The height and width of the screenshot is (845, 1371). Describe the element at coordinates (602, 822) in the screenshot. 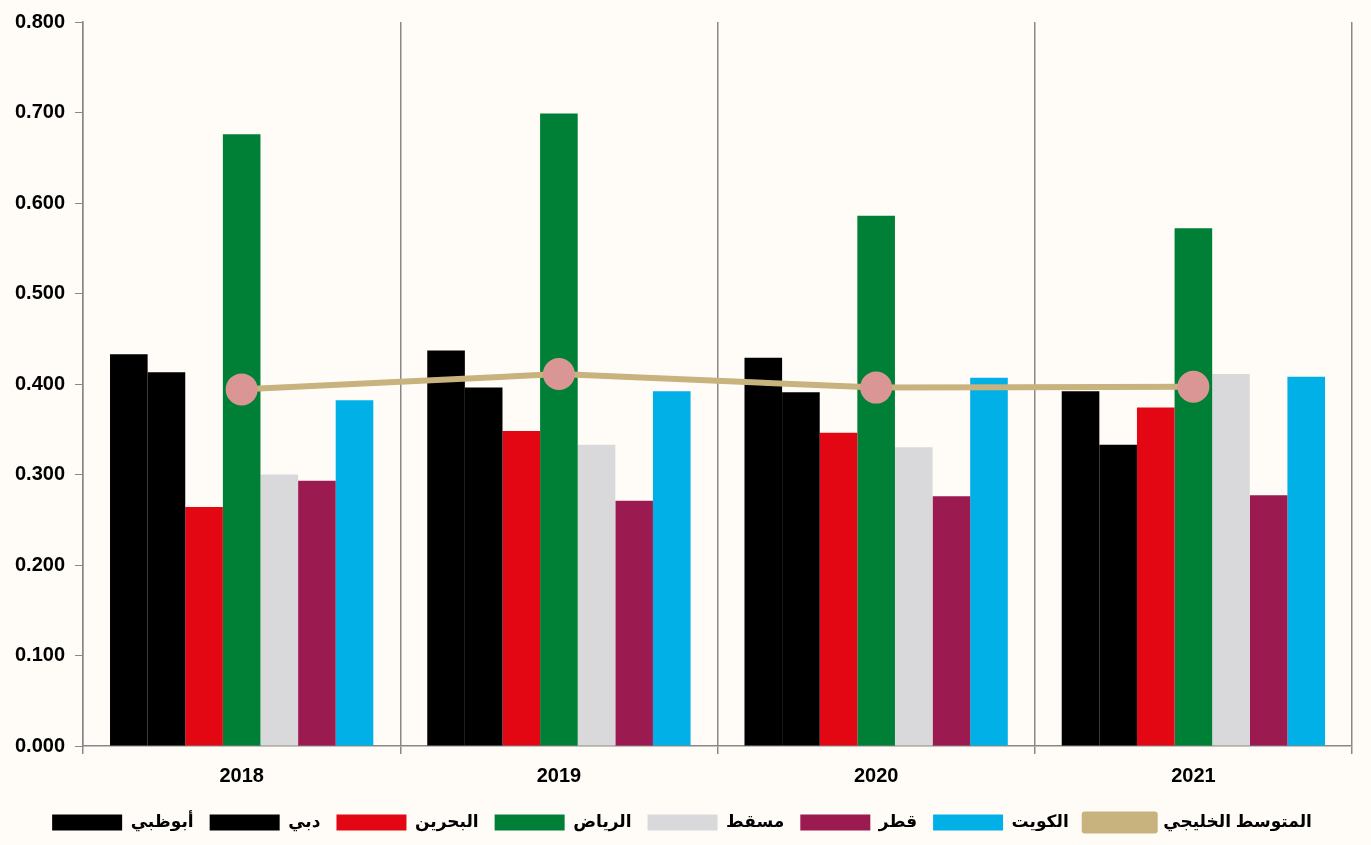

I see `legend-label: الرياض` at that location.